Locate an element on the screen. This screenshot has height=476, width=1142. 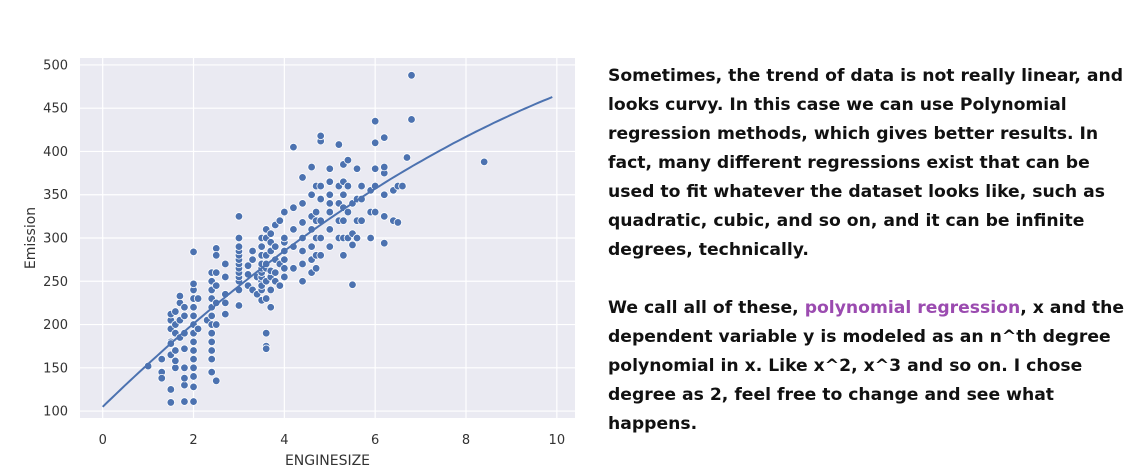
y-tick-label: 300 is located at coordinates (55, 239).